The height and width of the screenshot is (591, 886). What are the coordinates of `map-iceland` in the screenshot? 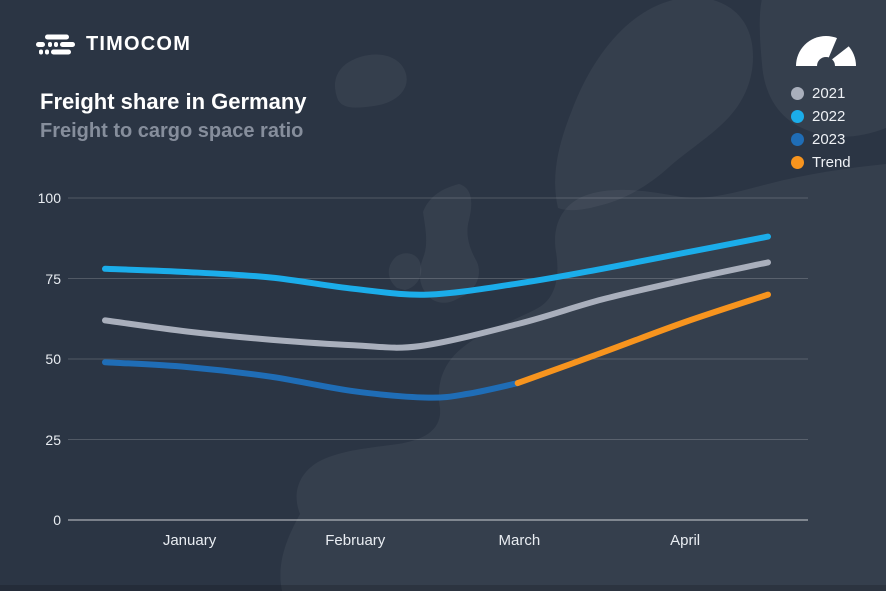 It's located at (370, 81).